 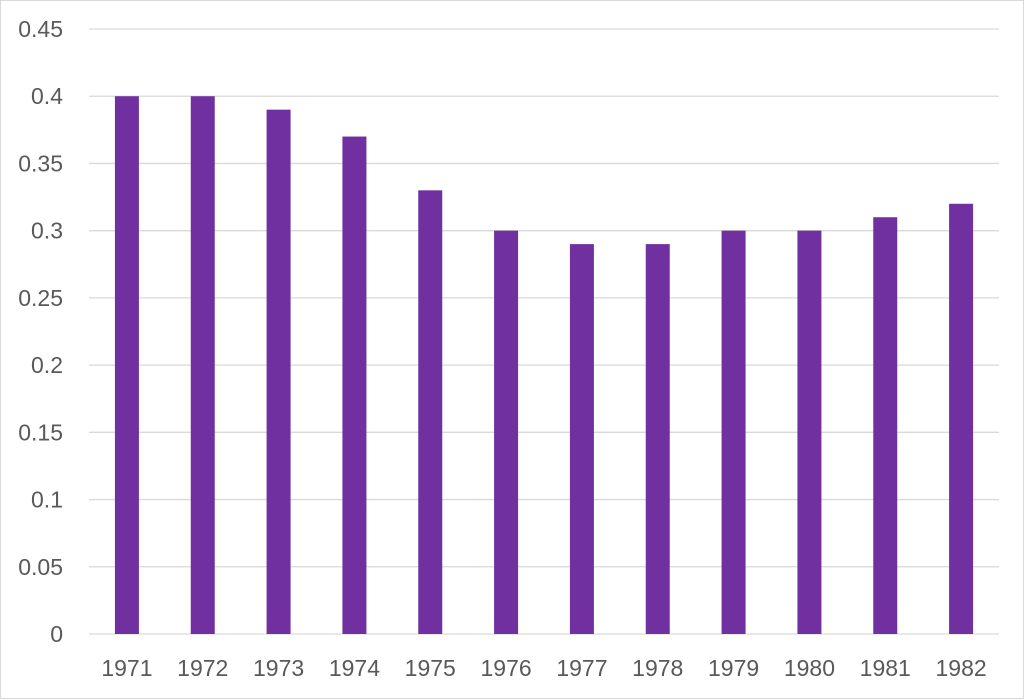 What do you see at coordinates (809, 432) in the screenshot?
I see `bar-1980` at bounding box center [809, 432].